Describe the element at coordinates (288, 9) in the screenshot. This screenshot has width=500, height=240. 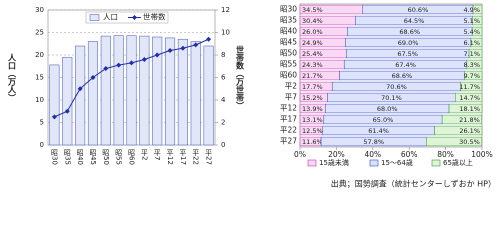
I see `y-tick-label: 昭30` at that location.